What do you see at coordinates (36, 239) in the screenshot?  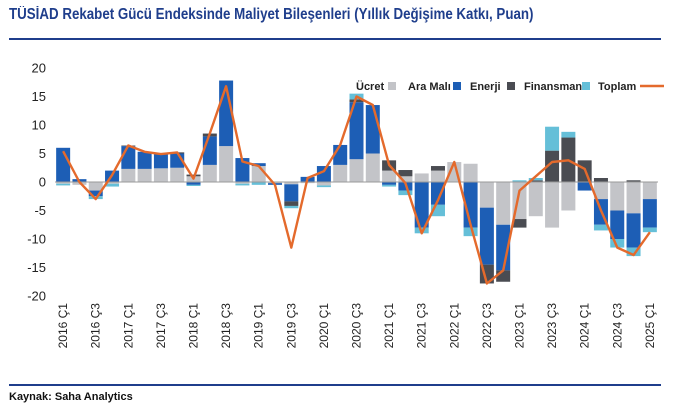 I see `y-tick-label: -10` at bounding box center [36, 239].